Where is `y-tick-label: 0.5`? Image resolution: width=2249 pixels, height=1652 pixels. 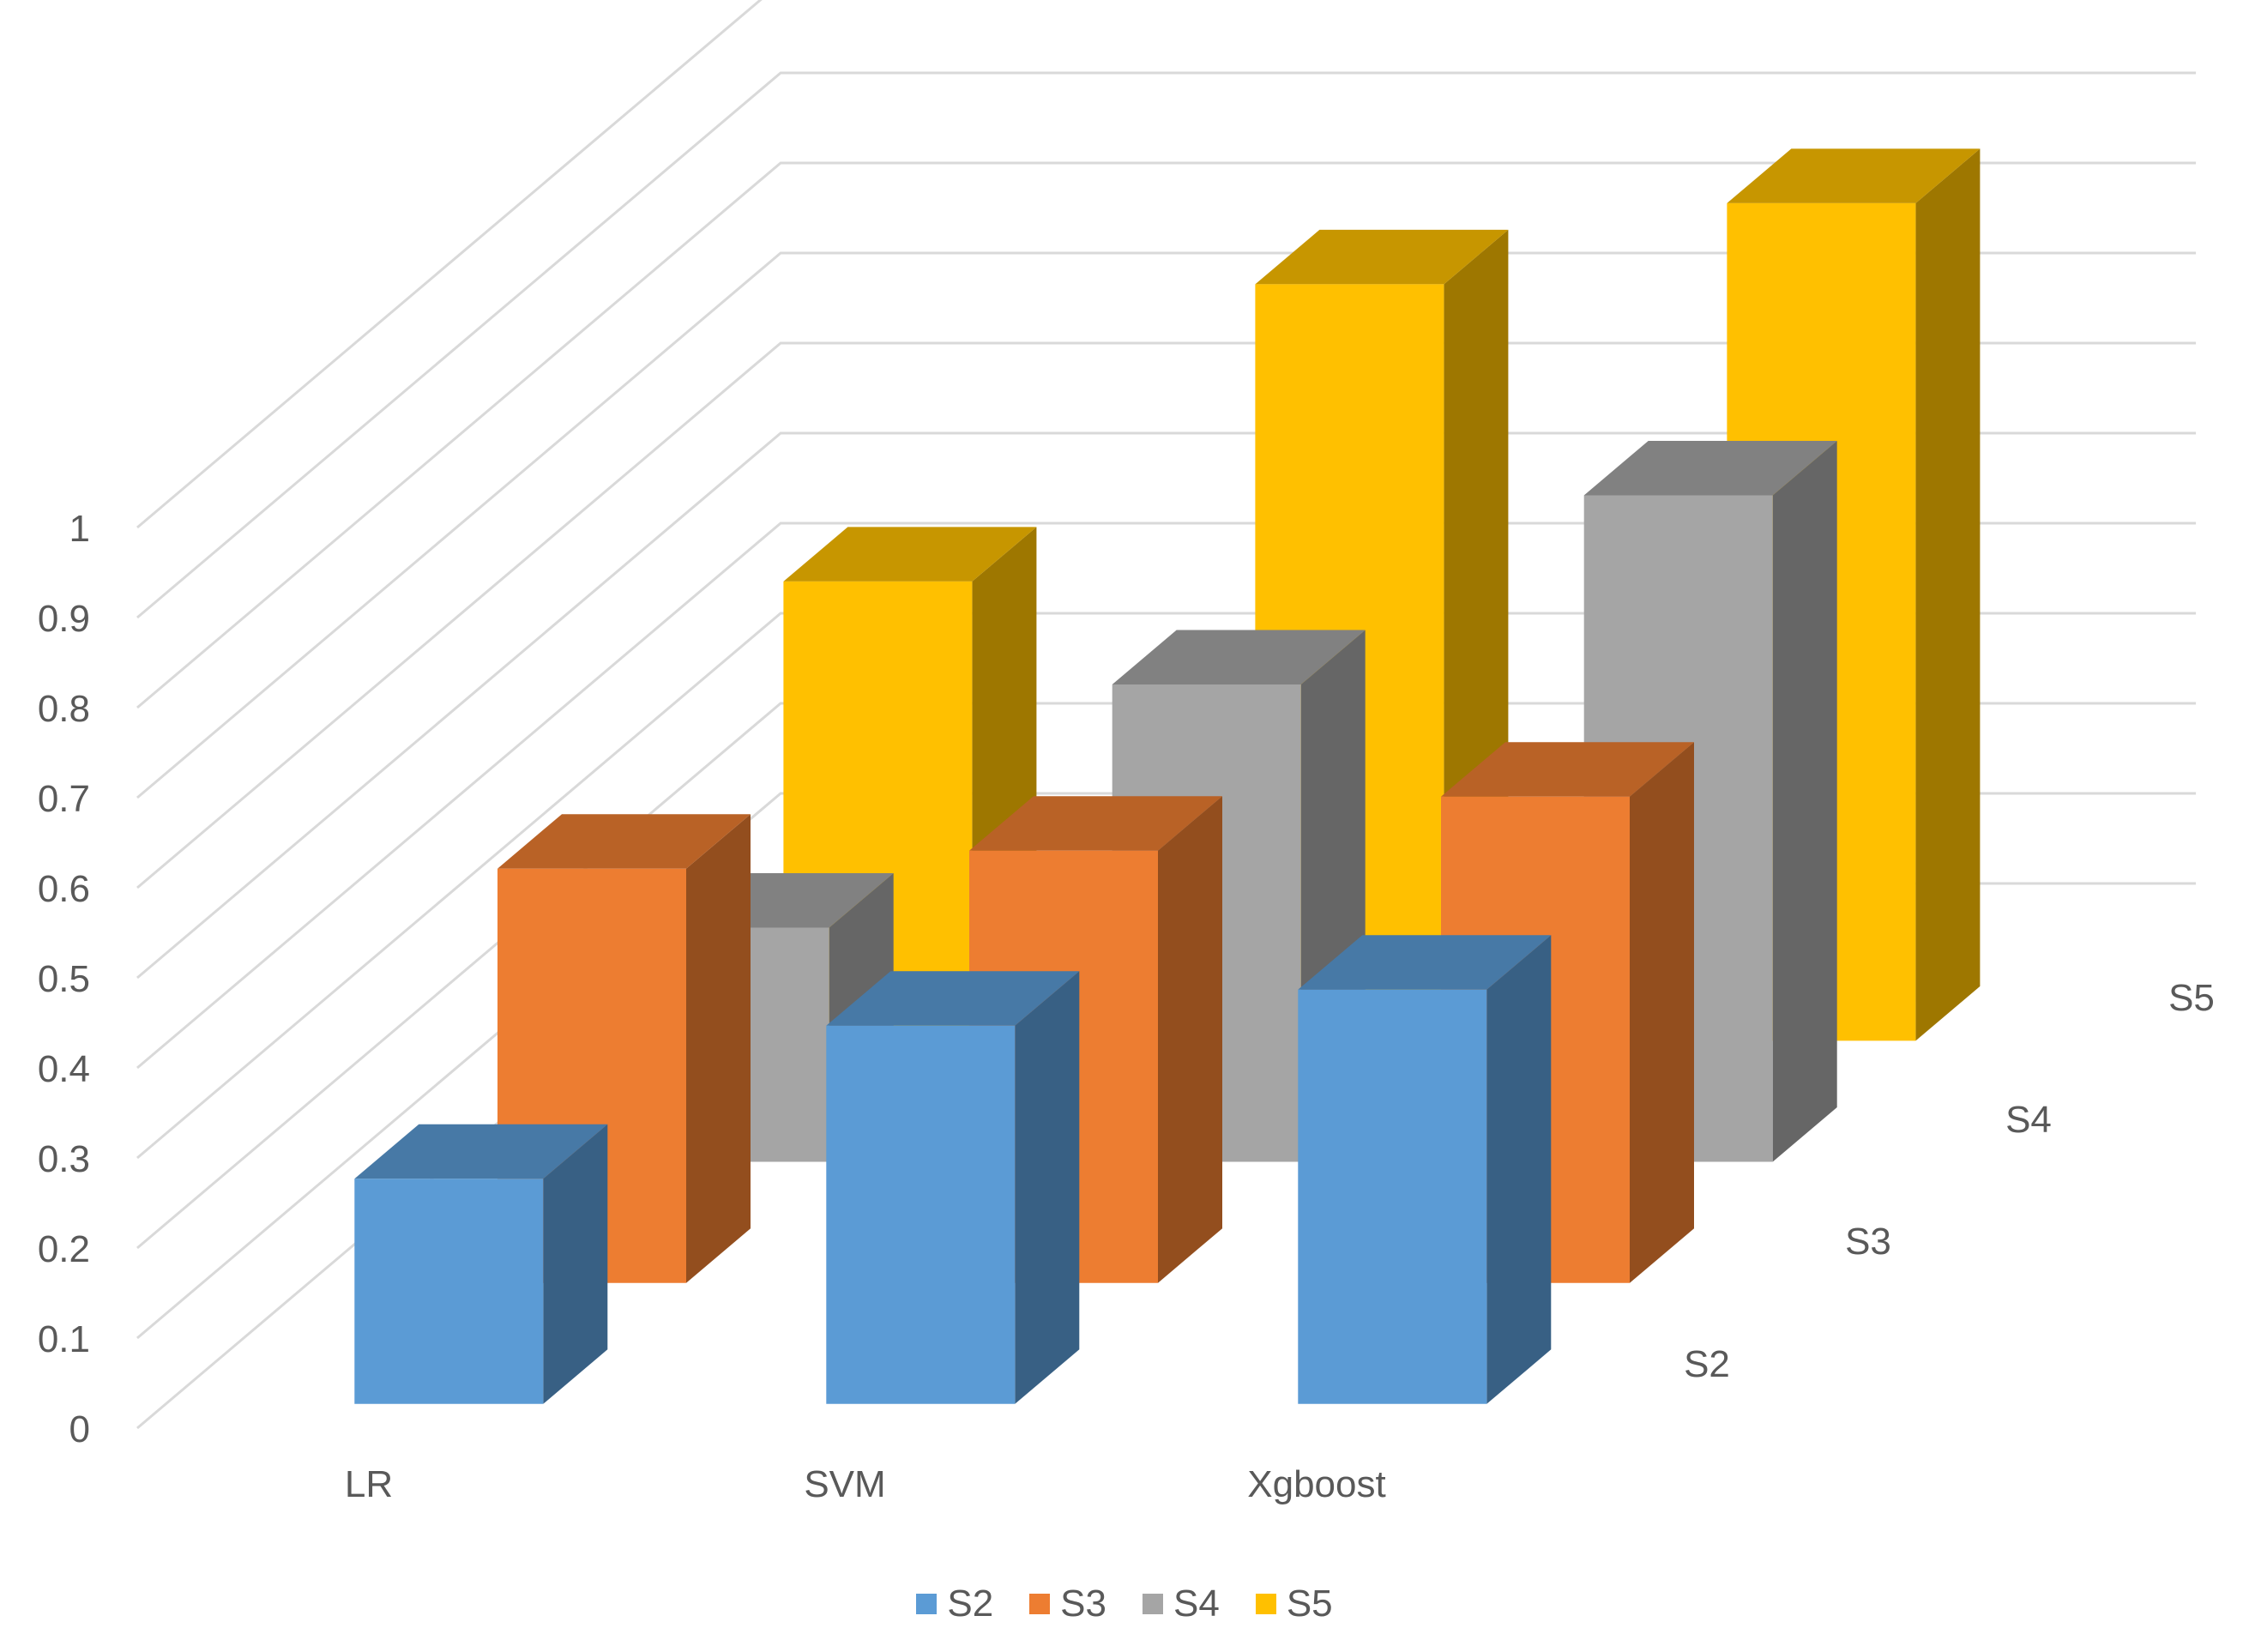
y-tick-label: 0.5 is located at coordinates (64, 979).